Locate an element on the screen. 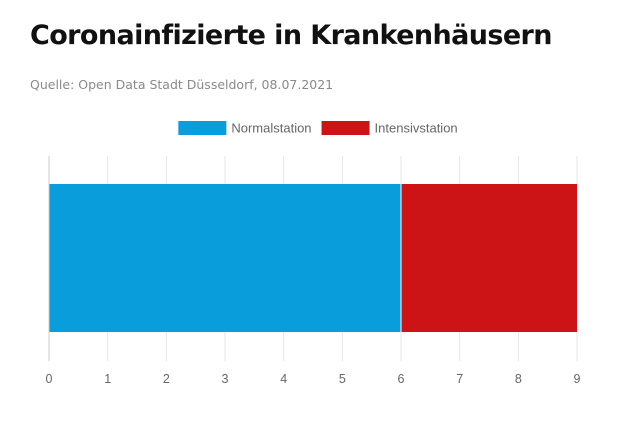 Image resolution: width=640 pixels, height=423 pixels. x-tick-label: 1 is located at coordinates (107, 379).